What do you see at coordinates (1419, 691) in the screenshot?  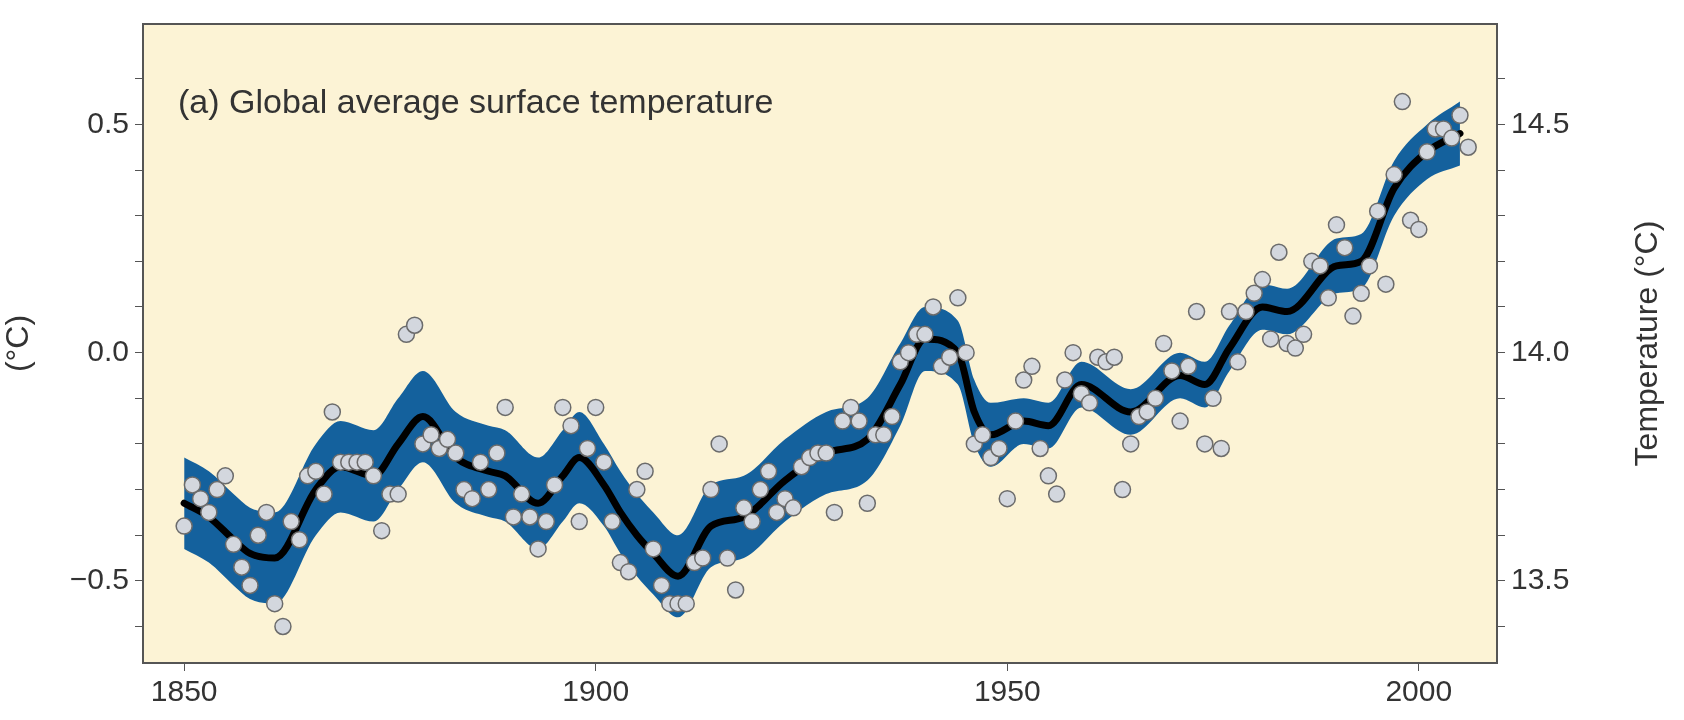 I see `x-tick-label: 2000` at bounding box center [1419, 691].